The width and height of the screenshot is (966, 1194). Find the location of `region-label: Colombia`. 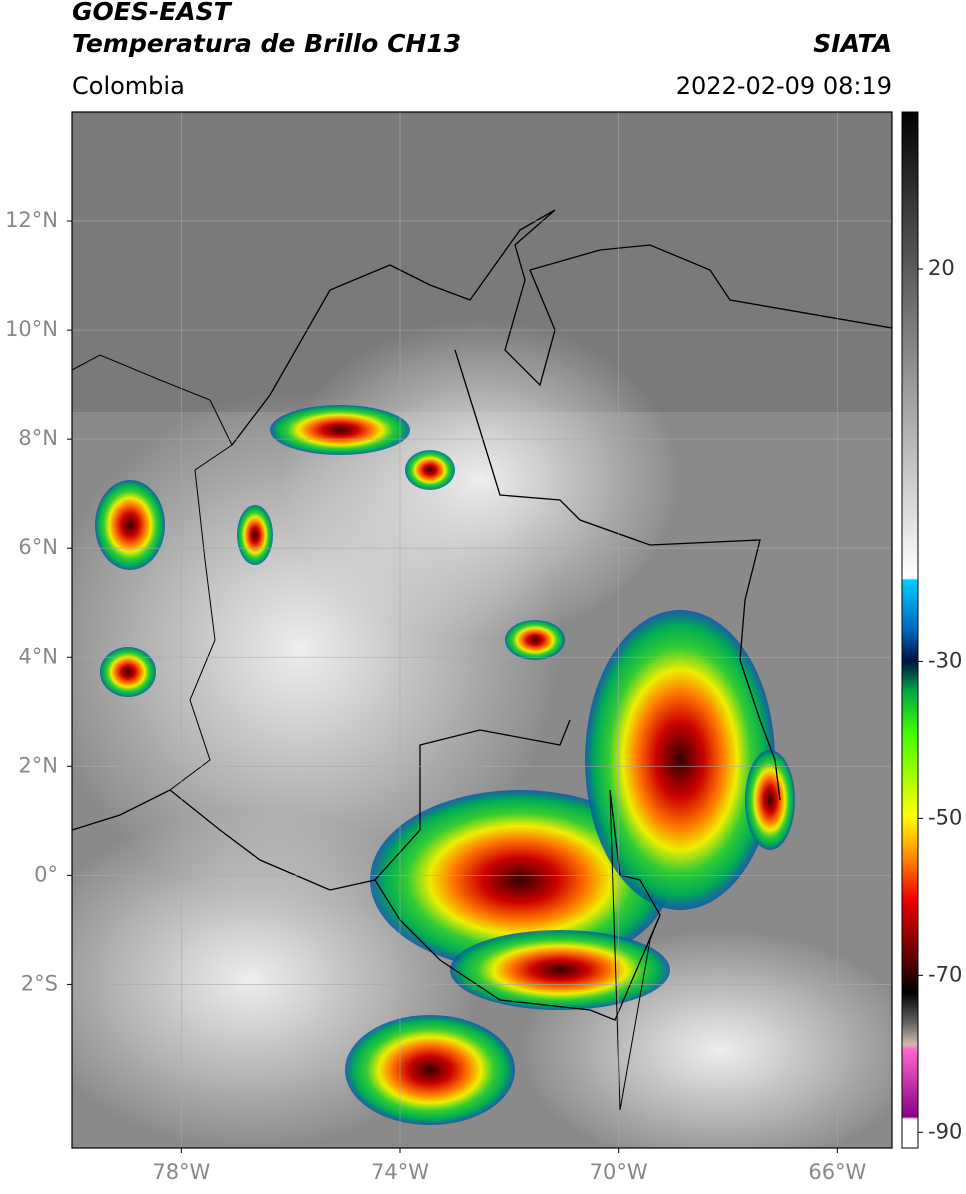

region-label: Colombia is located at coordinates (128, 86).